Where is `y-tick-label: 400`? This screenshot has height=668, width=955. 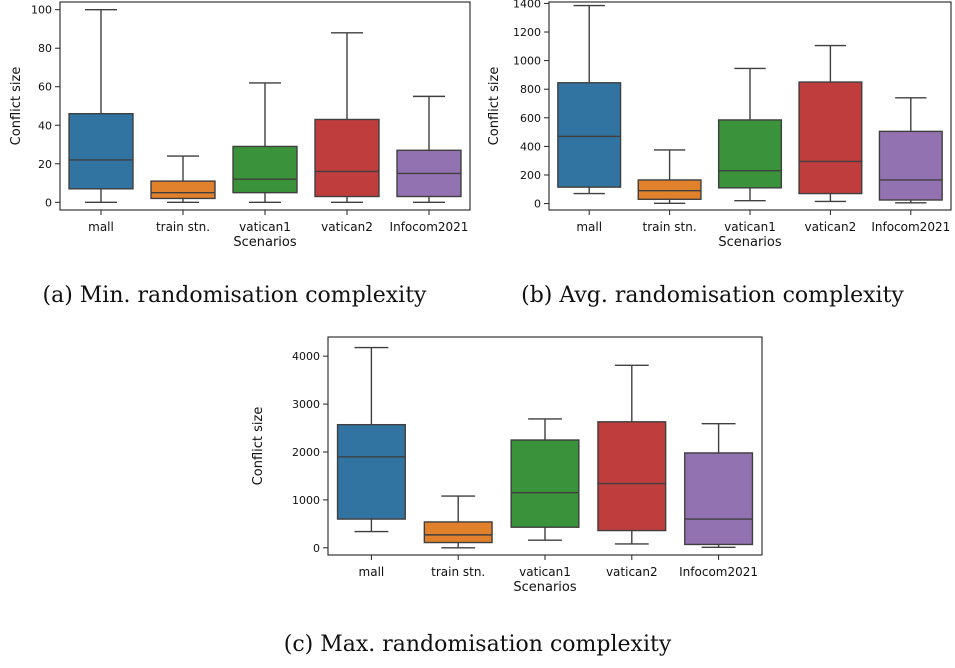 y-tick-label: 400 is located at coordinates (530, 146).